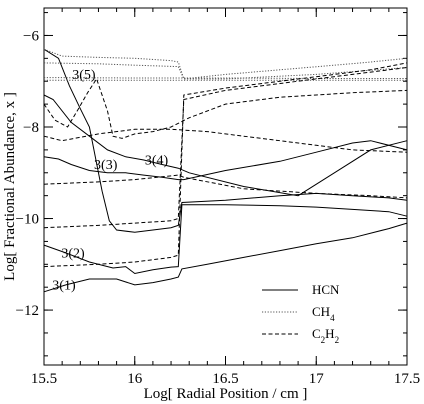  What do you see at coordinates (157, 161) in the screenshot?
I see `annotation-label: 3(4)` at bounding box center [157, 161].